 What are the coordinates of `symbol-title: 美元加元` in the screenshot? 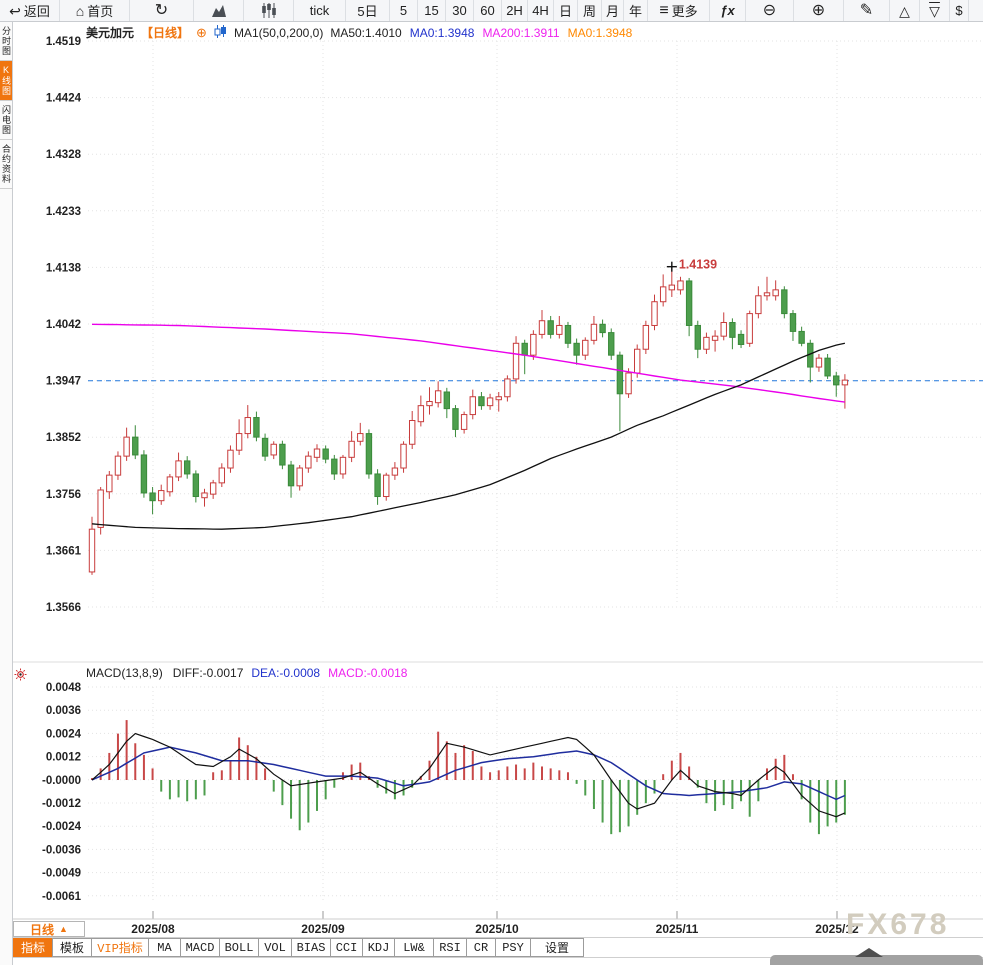 It's located at (110, 33).